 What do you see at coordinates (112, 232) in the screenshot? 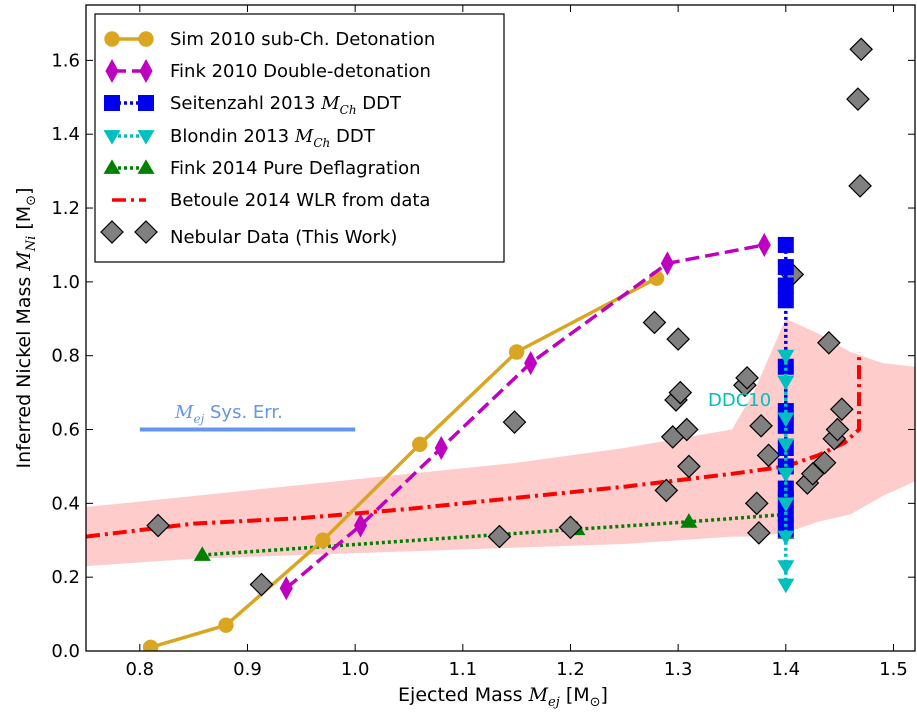
I see `legend-marker-nebular-a` at bounding box center [112, 232].